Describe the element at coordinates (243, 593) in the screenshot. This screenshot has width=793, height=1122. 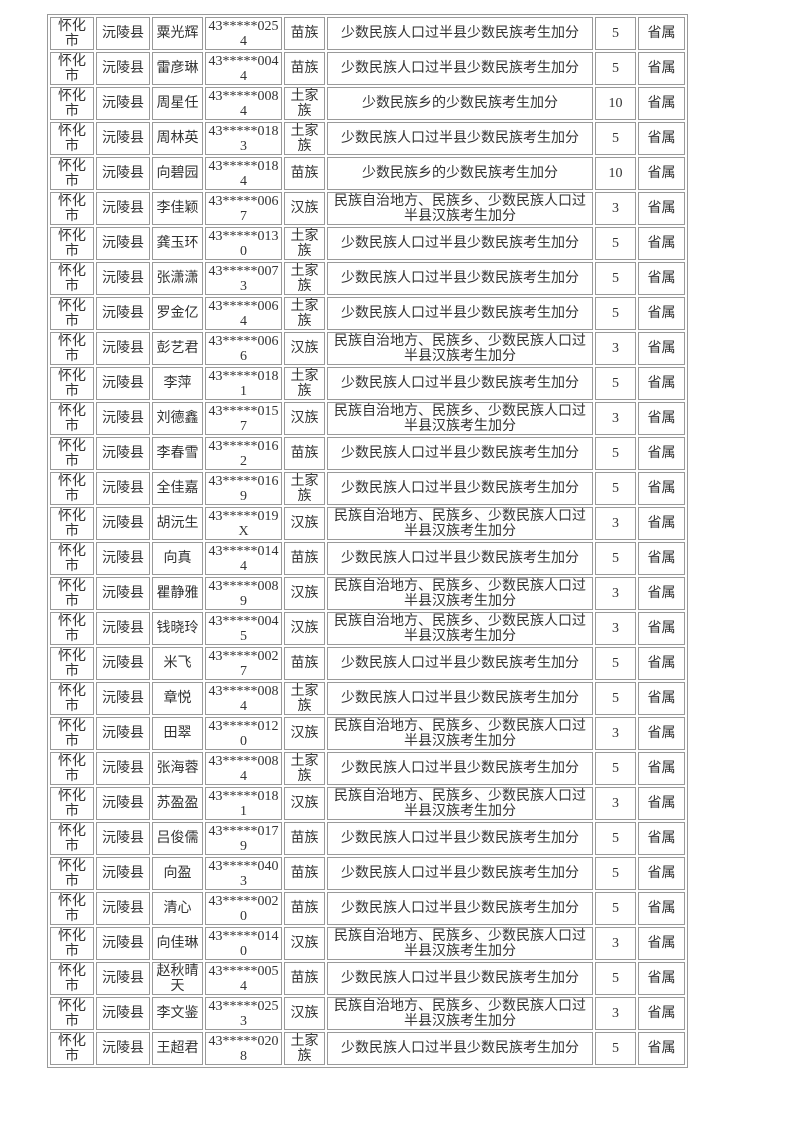
I see `cell-id-number: 43*****008 9` at that location.